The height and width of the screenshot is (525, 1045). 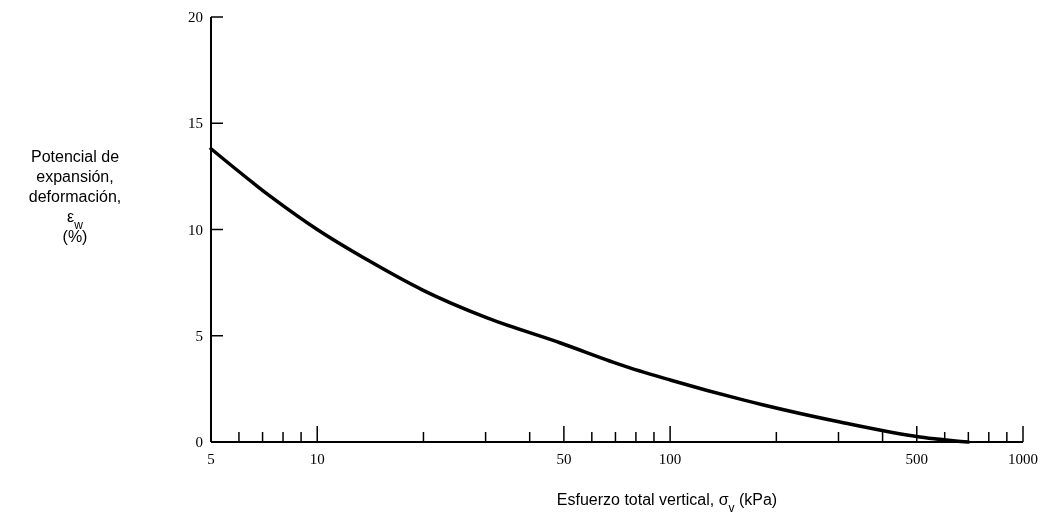 I want to click on x-tick-label: 100, so click(x=670, y=459).